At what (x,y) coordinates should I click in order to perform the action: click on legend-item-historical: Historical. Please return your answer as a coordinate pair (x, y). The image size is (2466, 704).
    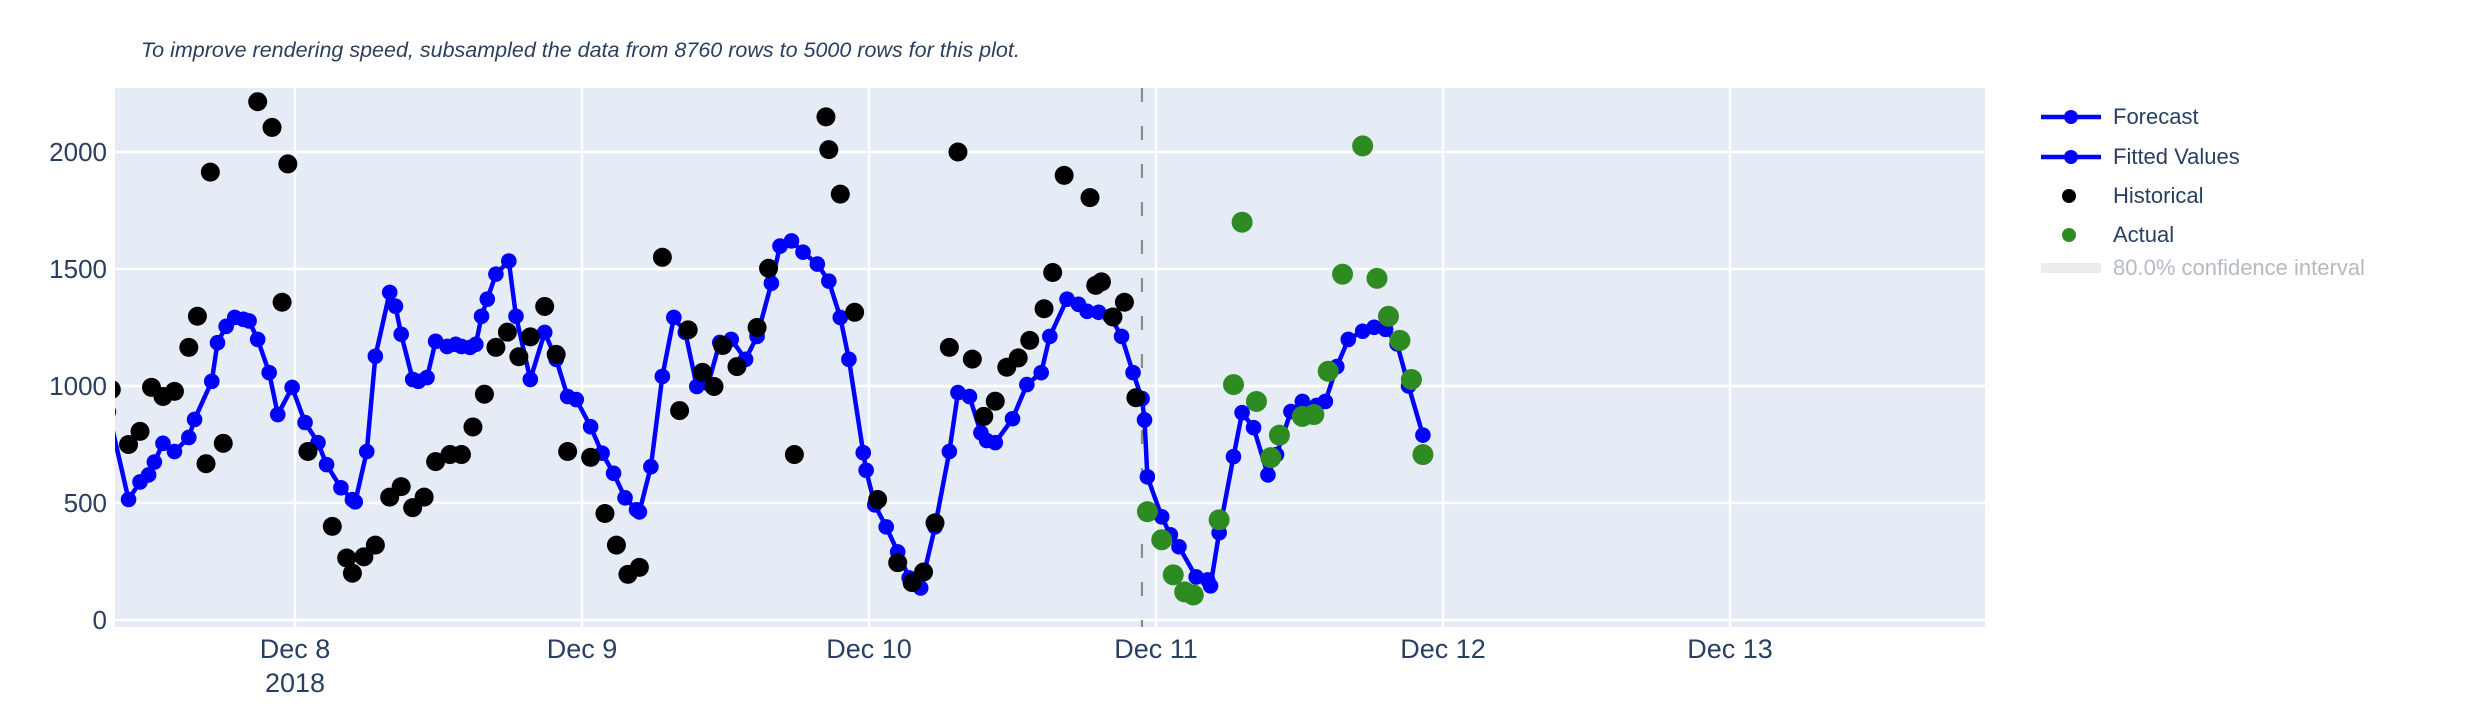
    Looking at the image, I should click on (2121, 196).